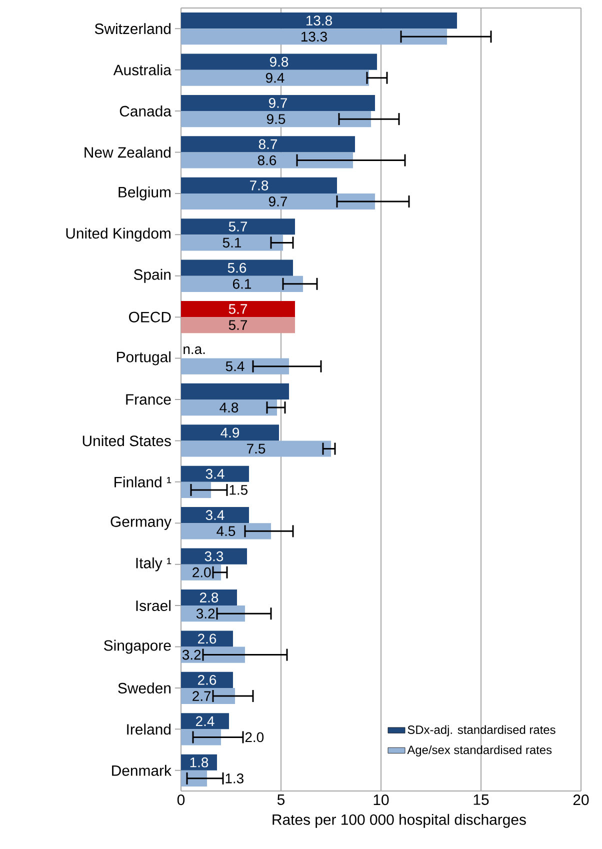  What do you see at coordinates (201, 696) in the screenshot?
I see `data-label: 2.7` at bounding box center [201, 696].